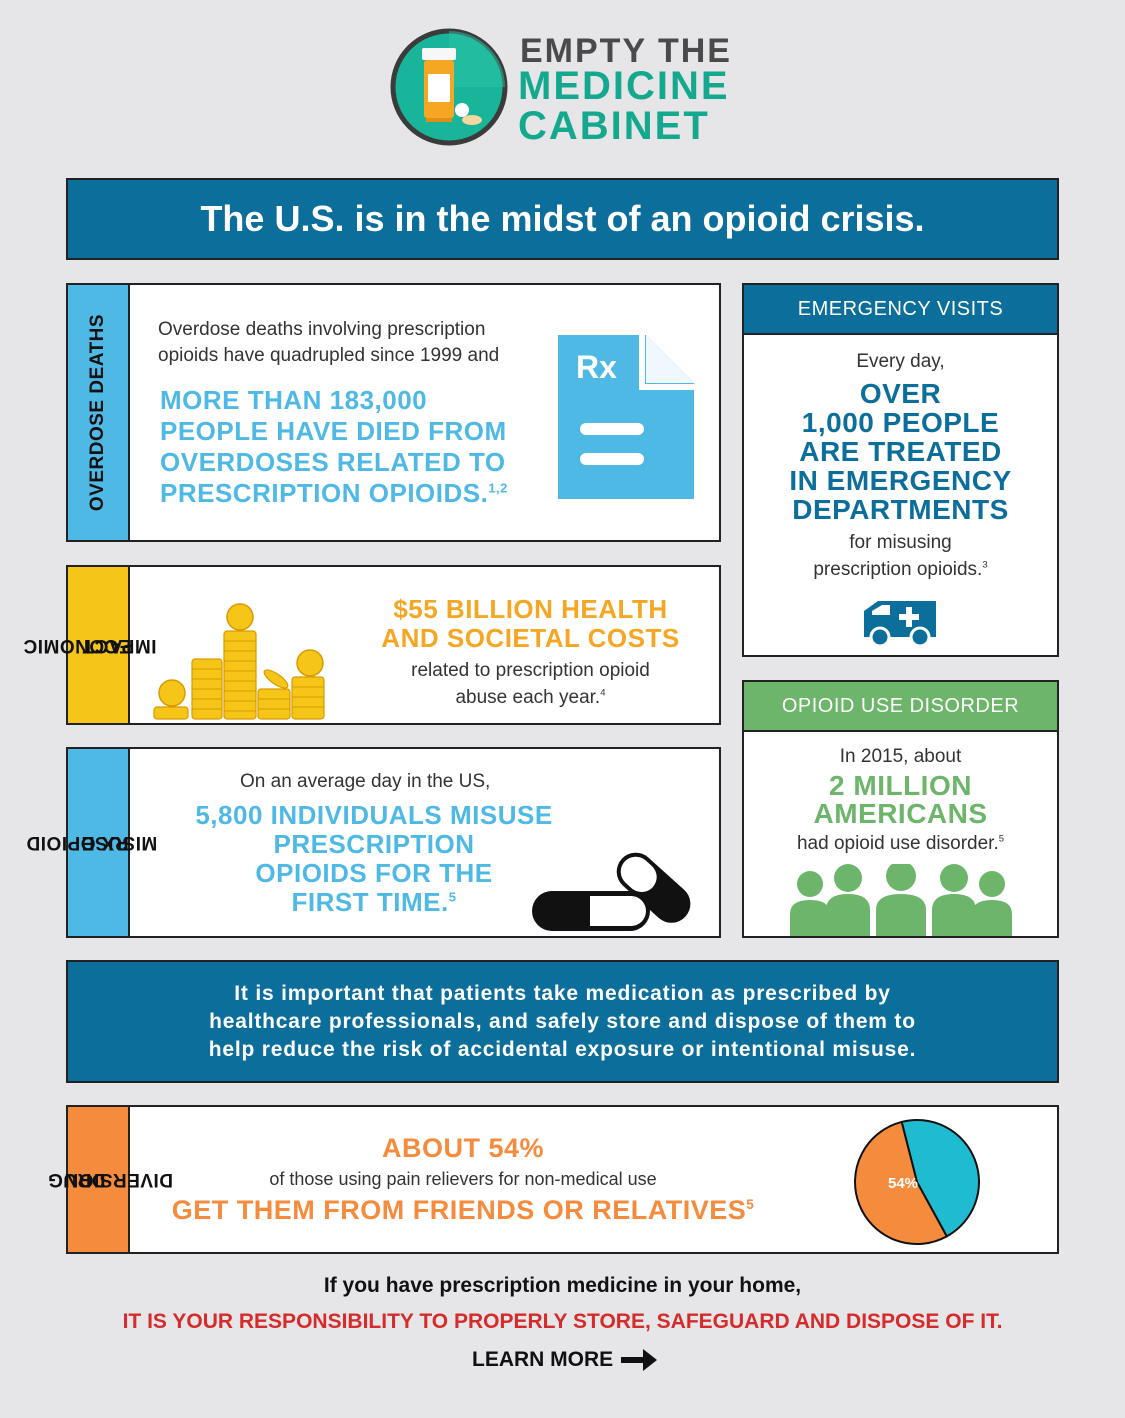 The image size is (1125, 1418). What do you see at coordinates (449, 87) in the screenshot?
I see `medicine-bottle-logo-icon` at bounding box center [449, 87].